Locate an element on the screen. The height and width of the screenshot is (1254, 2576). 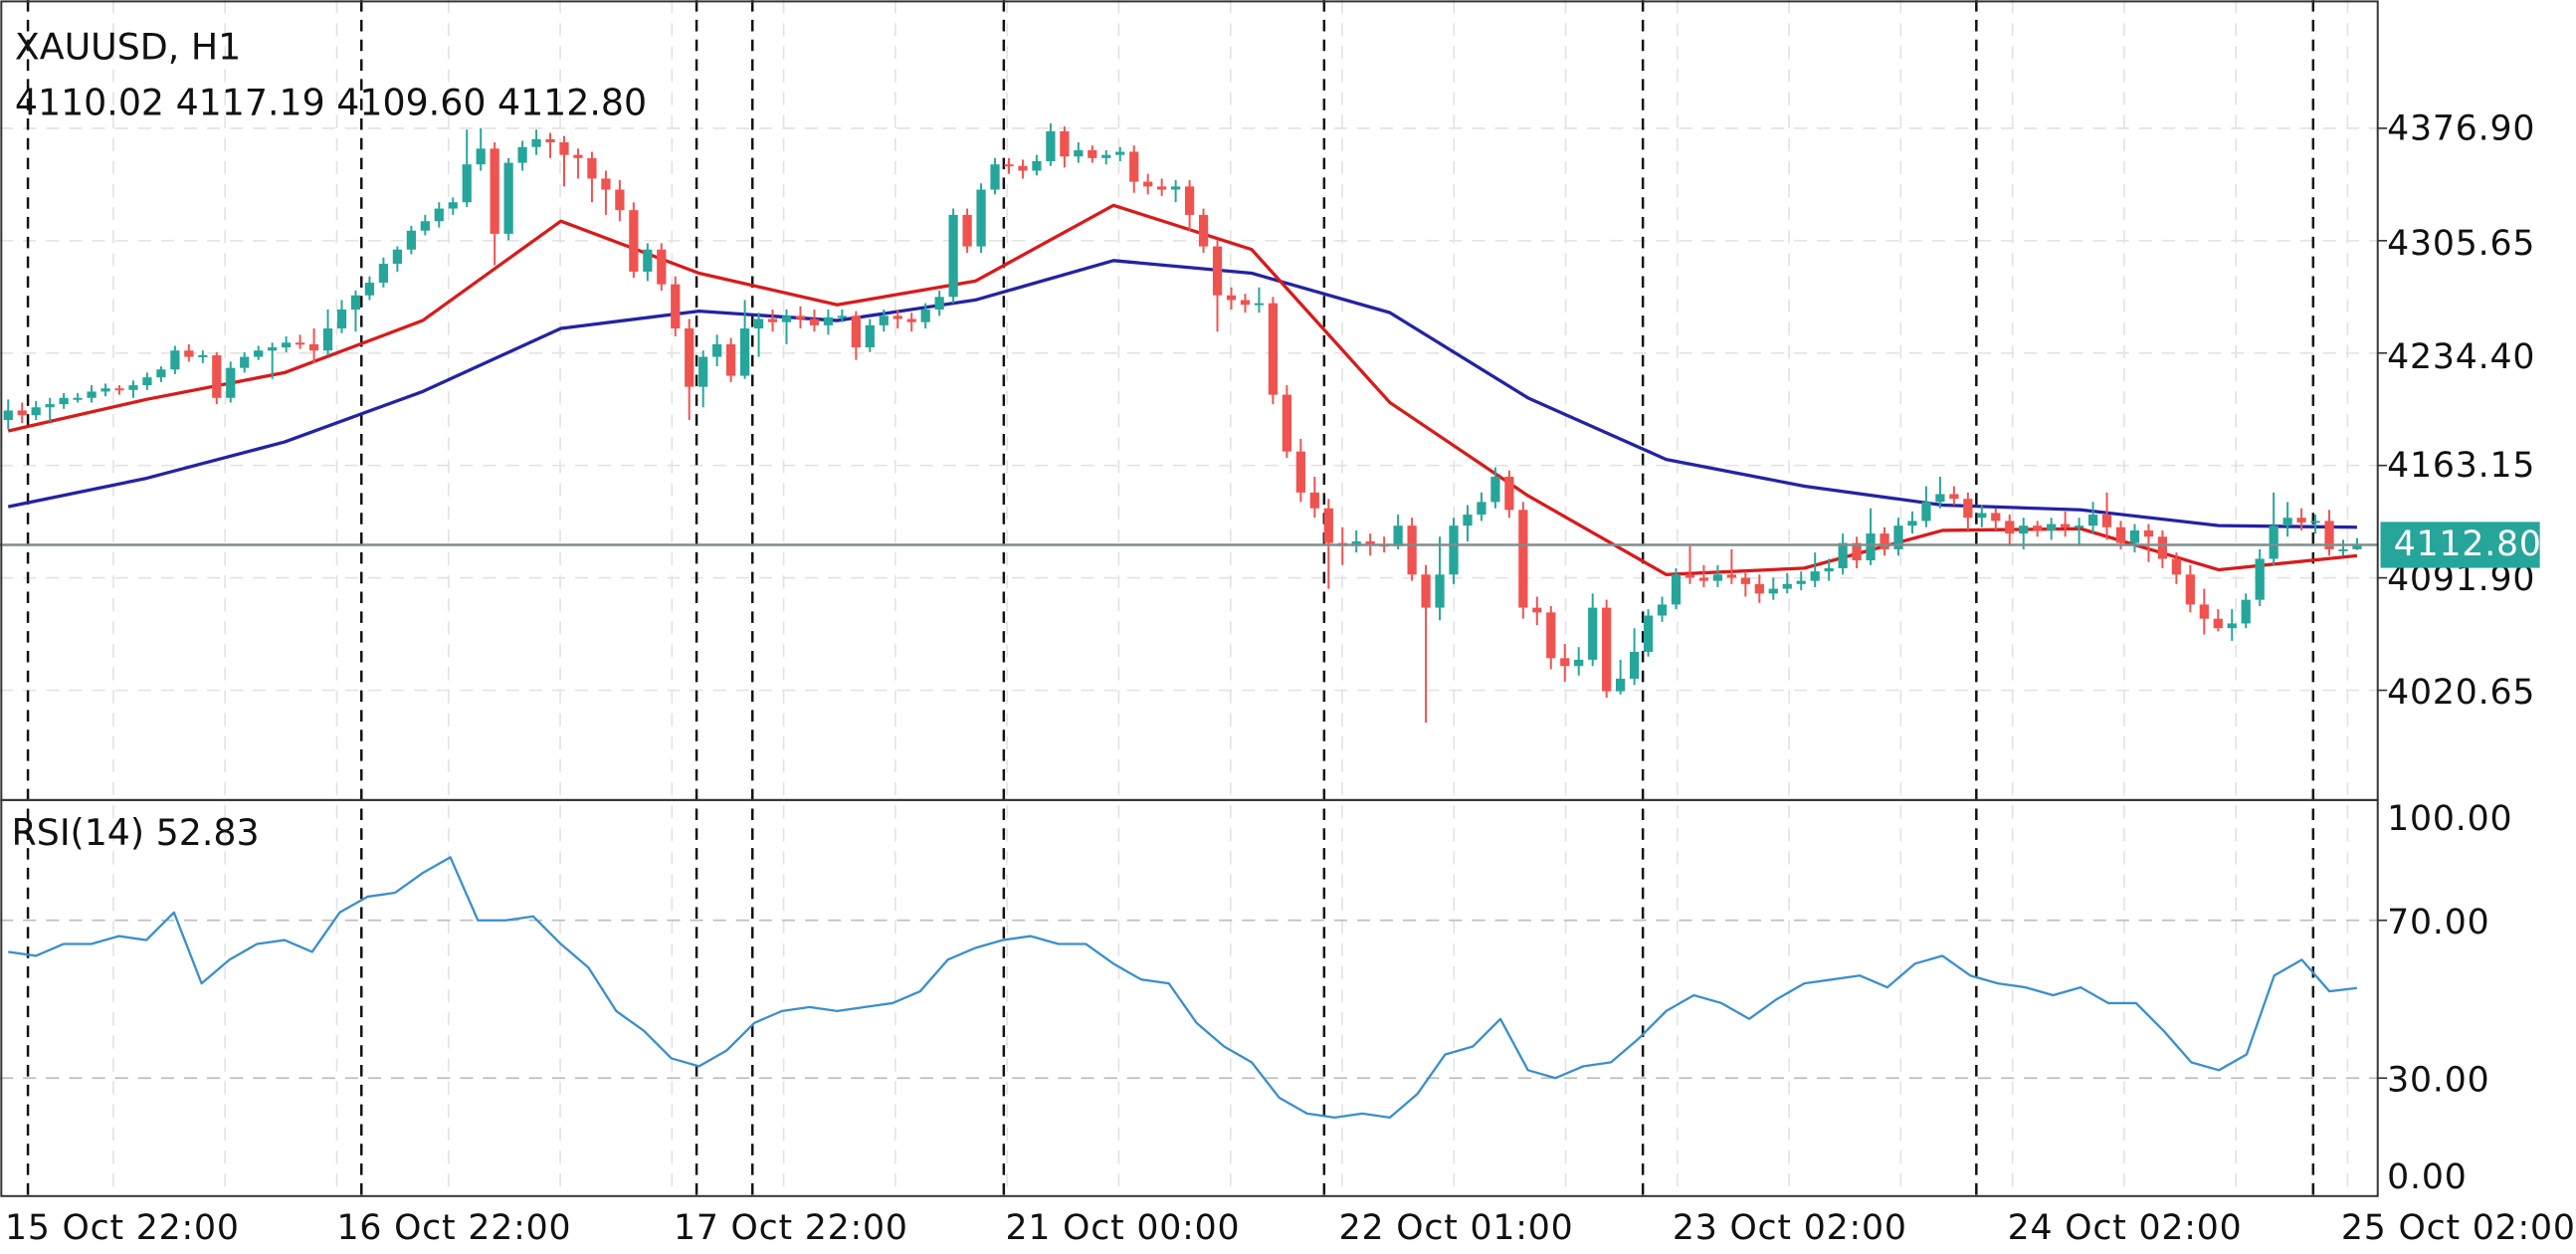
price-tick: 4020.65 is located at coordinates (2461, 693).